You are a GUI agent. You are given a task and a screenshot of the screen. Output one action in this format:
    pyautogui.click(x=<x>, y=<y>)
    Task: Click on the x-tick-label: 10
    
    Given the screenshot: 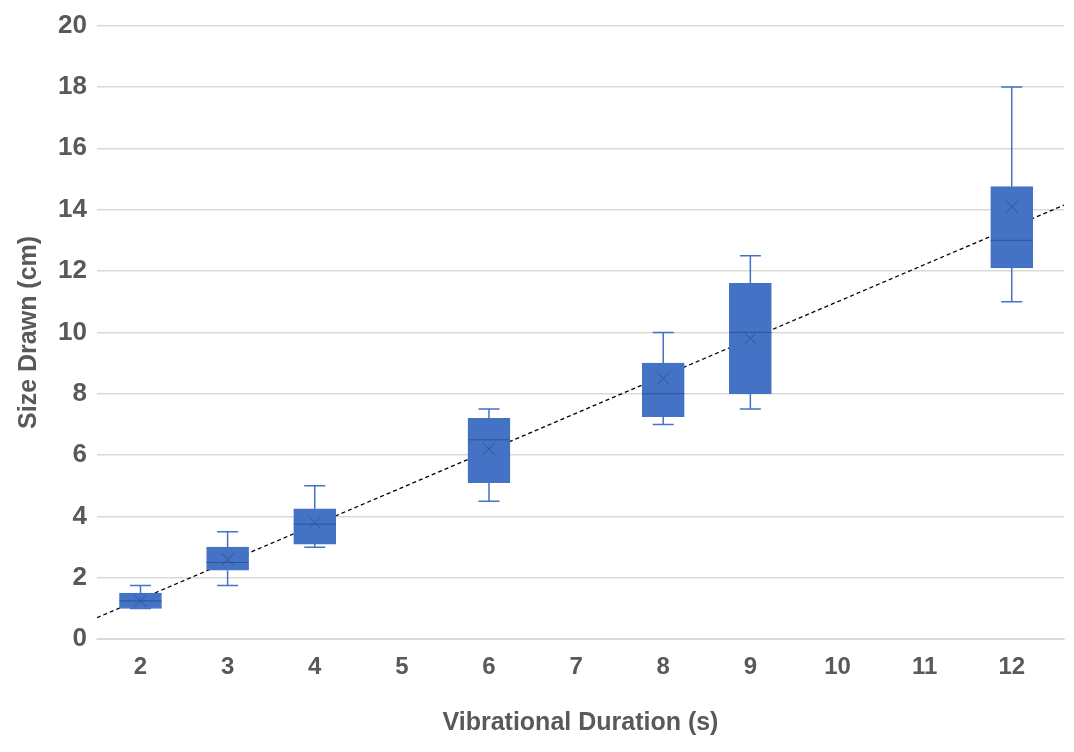 What is the action you would take?
    pyautogui.click(x=837, y=666)
    